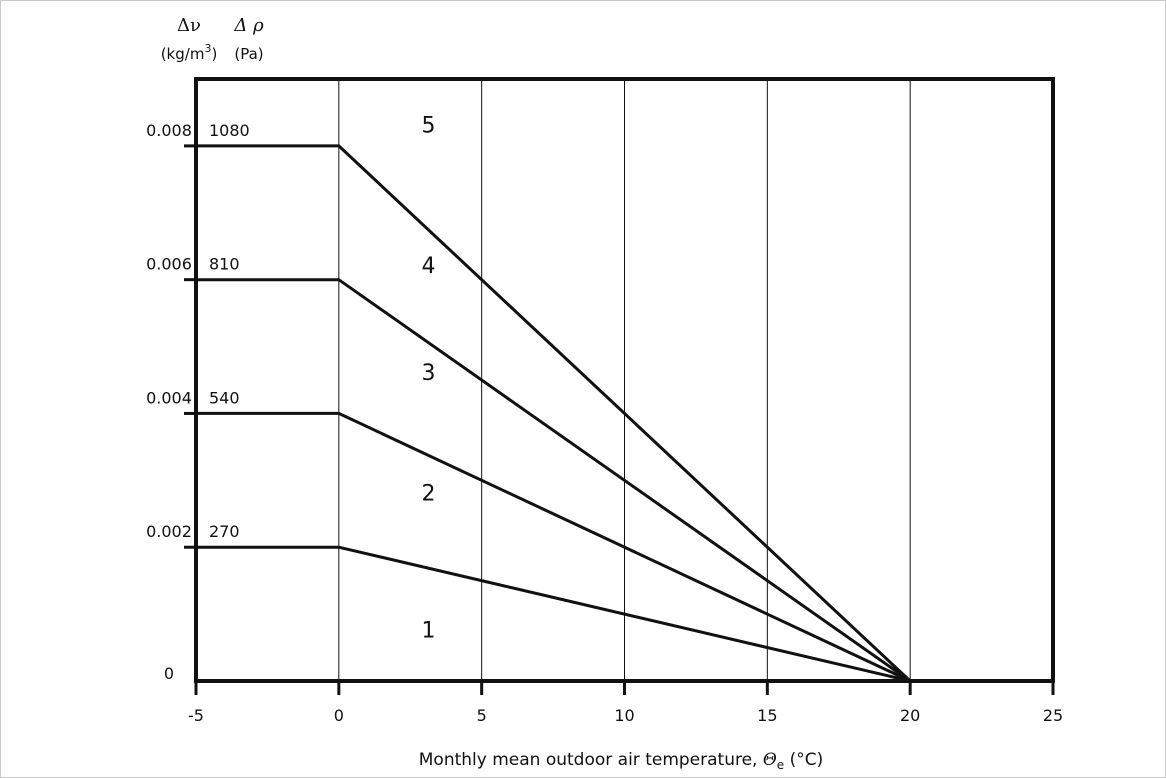  What do you see at coordinates (429, 266) in the screenshot?
I see `zone-label-4: 4` at bounding box center [429, 266].